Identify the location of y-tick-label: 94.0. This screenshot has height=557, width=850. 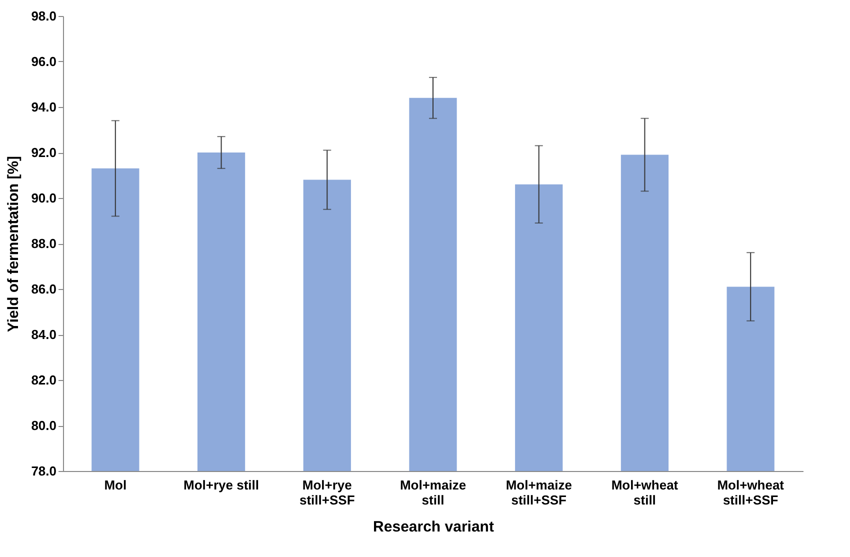
(43, 107).